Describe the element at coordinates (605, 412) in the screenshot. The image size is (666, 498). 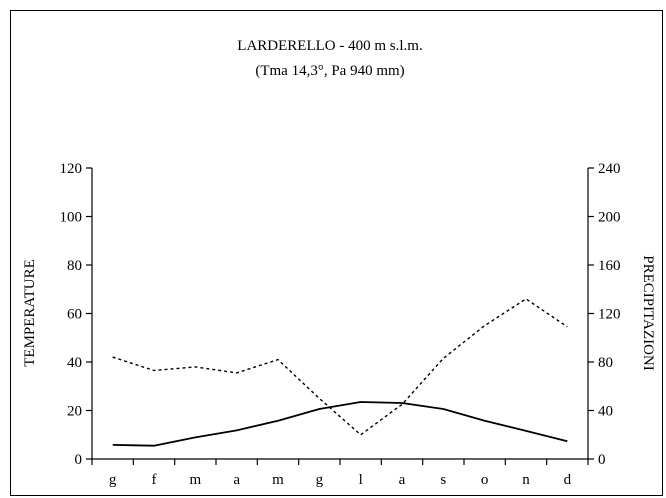
I see `right-tick-label: 40` at that location.